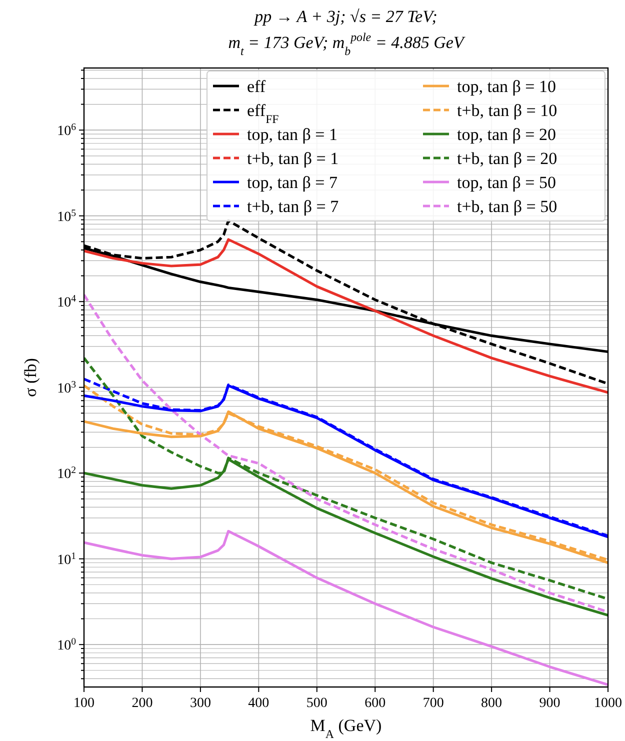  I want to click on x-tick-label: 200, so click(142, 703).